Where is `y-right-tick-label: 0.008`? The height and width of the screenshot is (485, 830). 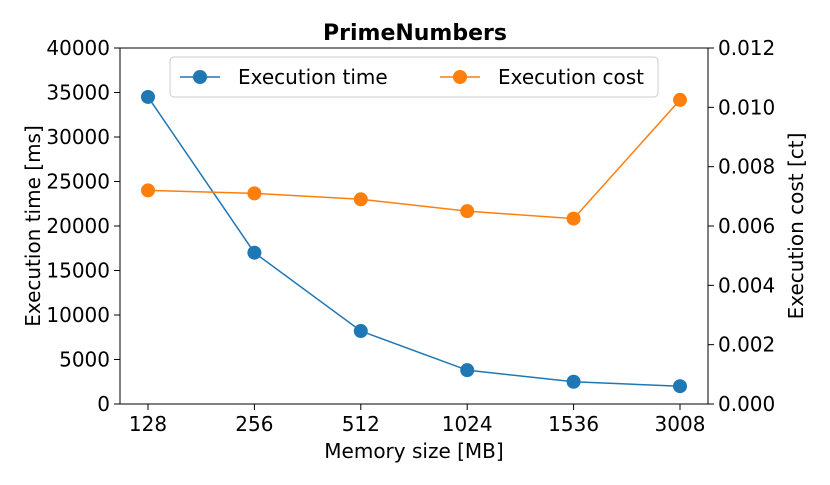
y-right-tick-label: 0.008 is located at coordinates (746, 167).